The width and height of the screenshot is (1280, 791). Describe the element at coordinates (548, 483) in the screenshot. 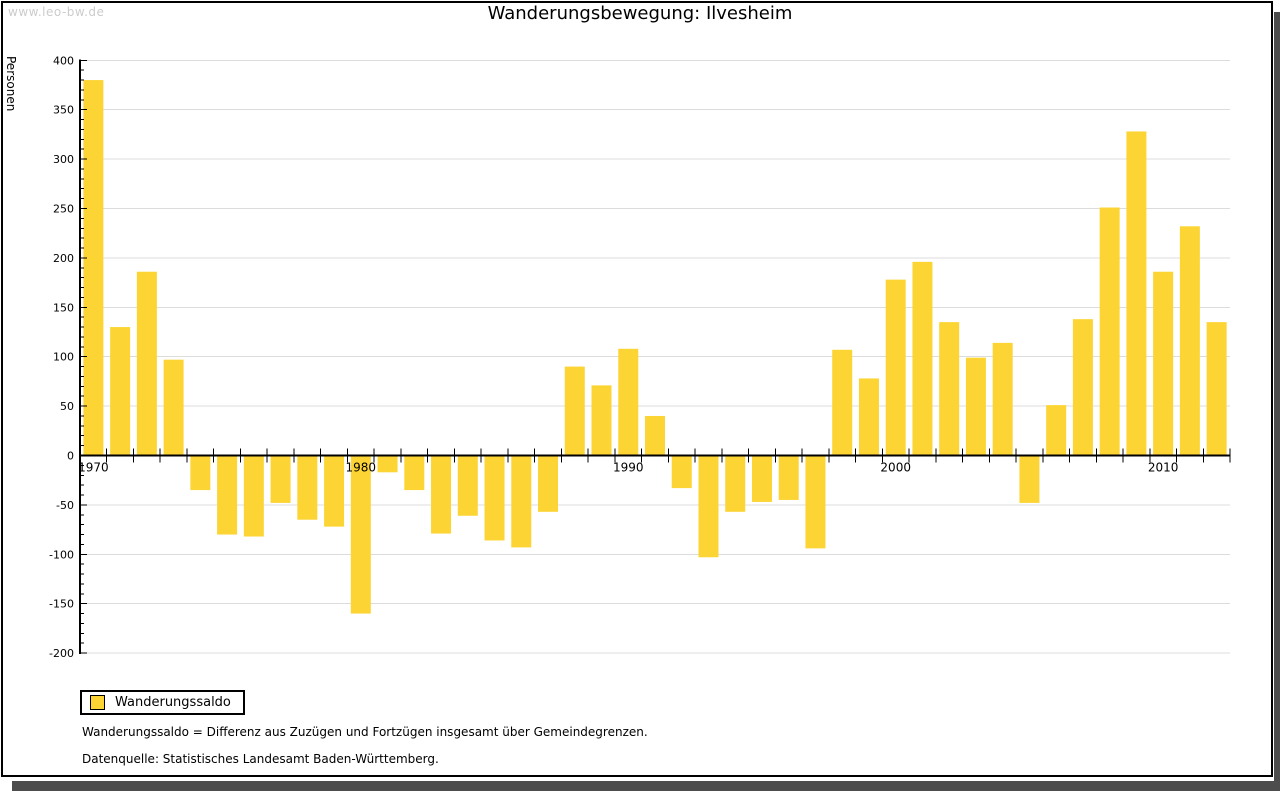

I see `bar-1987` at that location.